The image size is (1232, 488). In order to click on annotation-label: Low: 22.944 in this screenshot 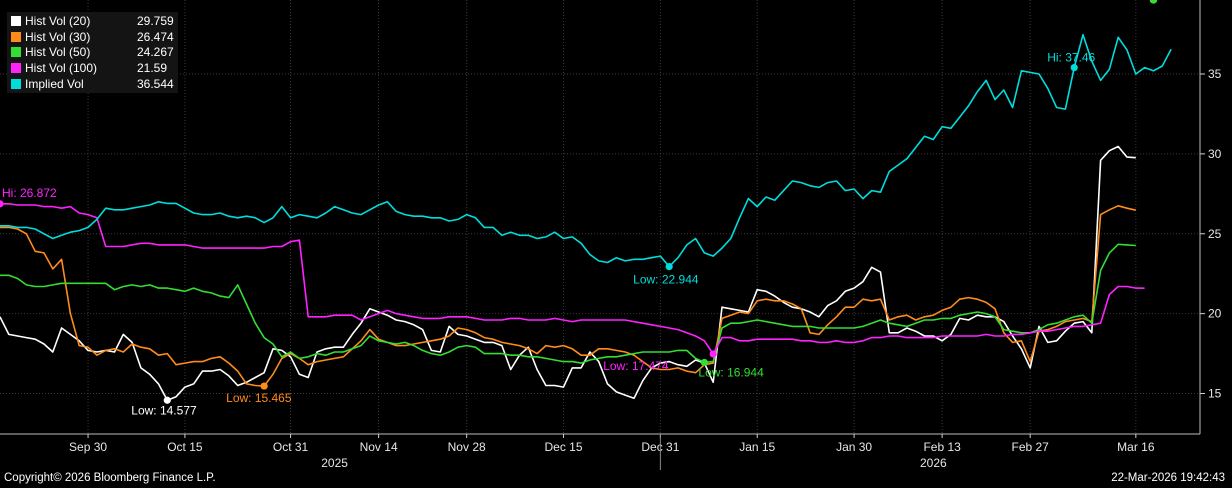, I will do `click(666, 280)`.